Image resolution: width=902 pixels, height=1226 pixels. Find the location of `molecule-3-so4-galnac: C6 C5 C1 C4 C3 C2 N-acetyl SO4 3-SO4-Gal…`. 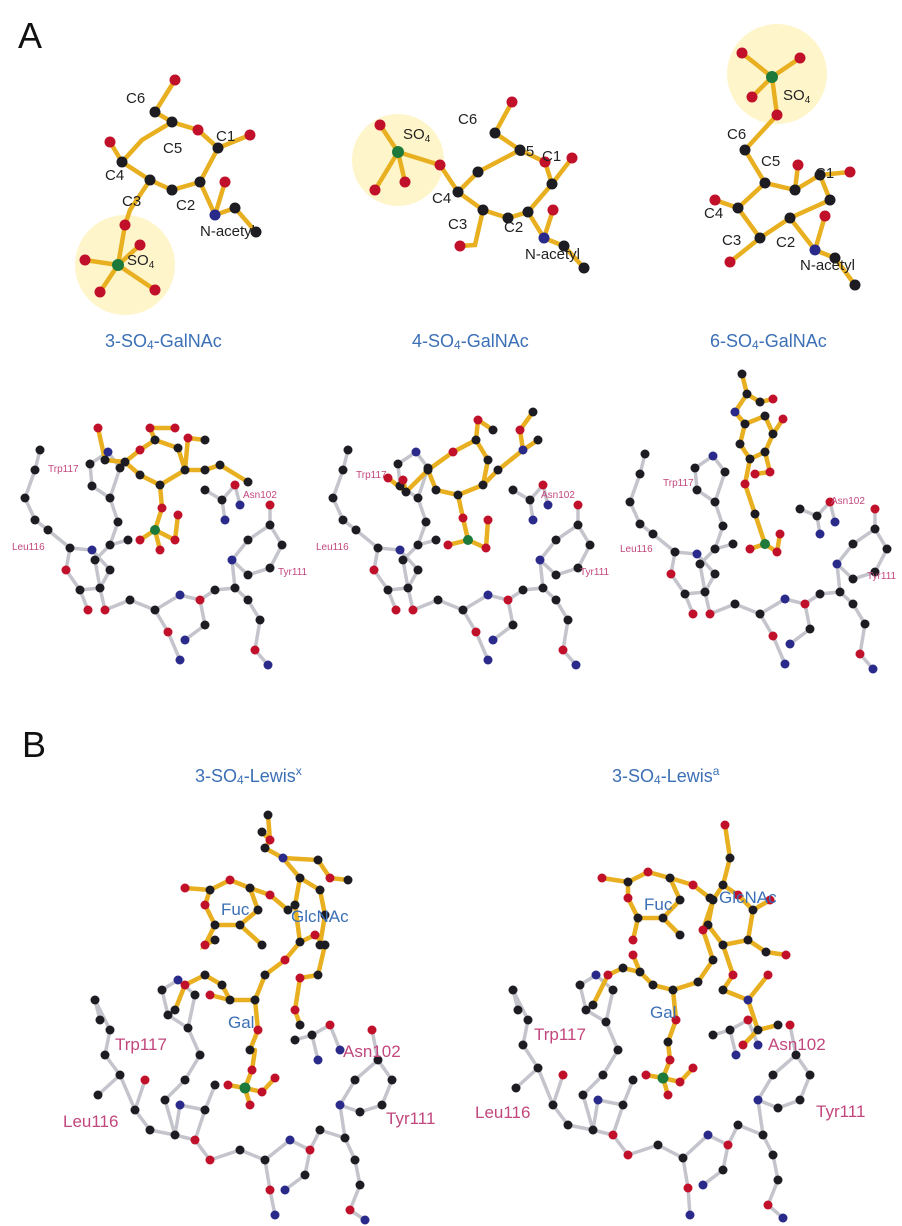

molecule-3-so4-galnac: C6 C5 C1 C4 C3 C2 N-acetyl SO4 3-SO4-Gal… is located at coordinates (168, 213).